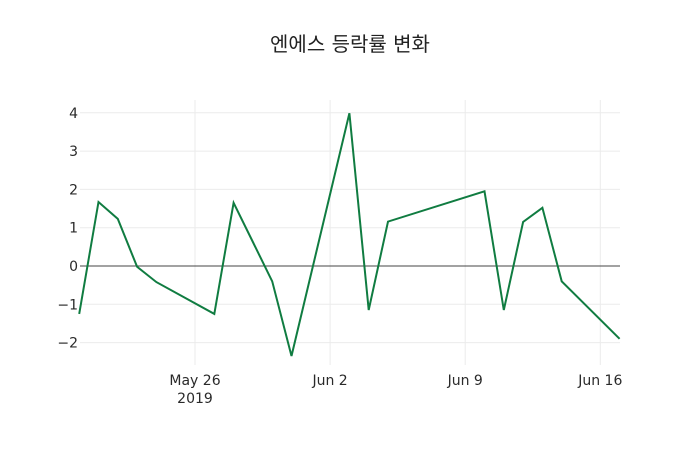 Image resolution: width=700 pixels, height=450 pixels. What do you see at coordinates (195, 399) in the screenshot?
I see `x-tick-year-label: 2019` at bounding box center [195, 399].